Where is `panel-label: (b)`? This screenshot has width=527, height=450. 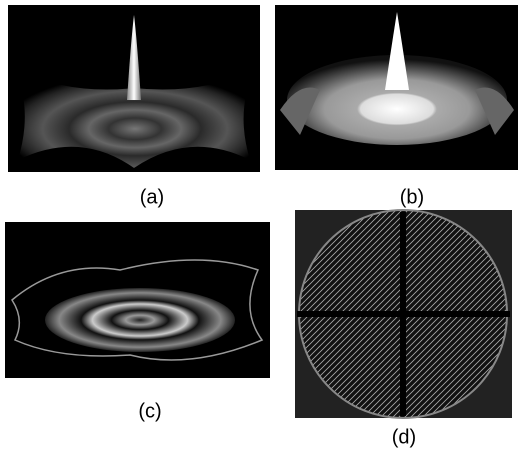
panel-label: (b) is located at coordinates (412, 197).